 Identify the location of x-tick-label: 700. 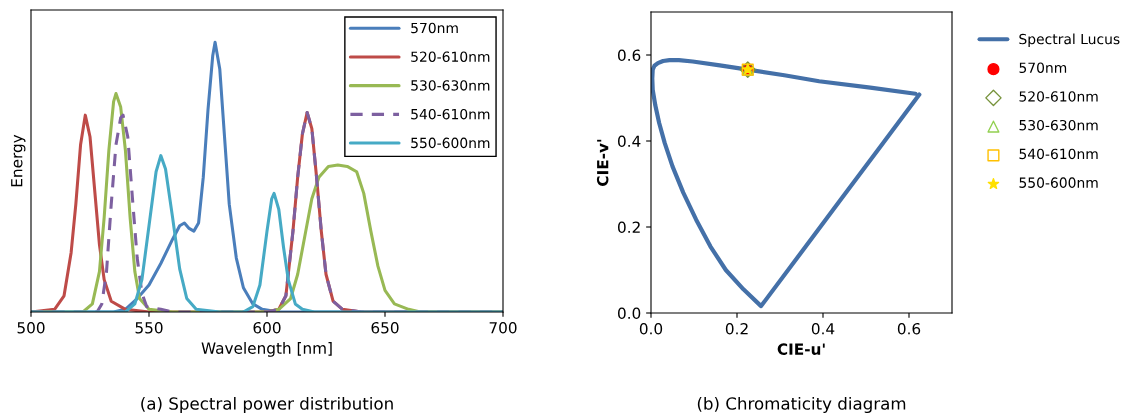
(503, 327).